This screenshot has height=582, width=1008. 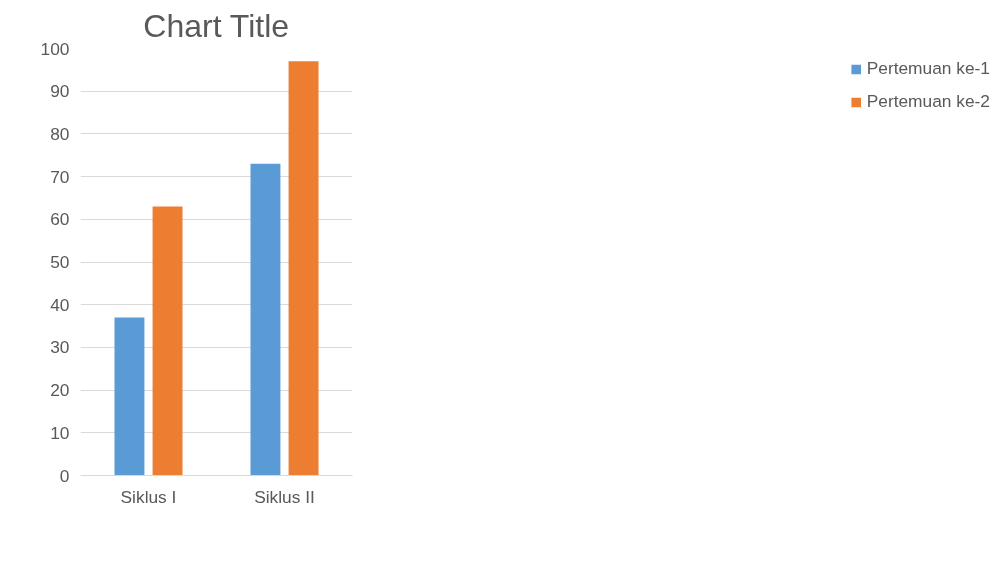 What do you see at coordinates (60, 432) in the screenshot?
I see `y-tick-label: 10` at bounding box center [60, 432].